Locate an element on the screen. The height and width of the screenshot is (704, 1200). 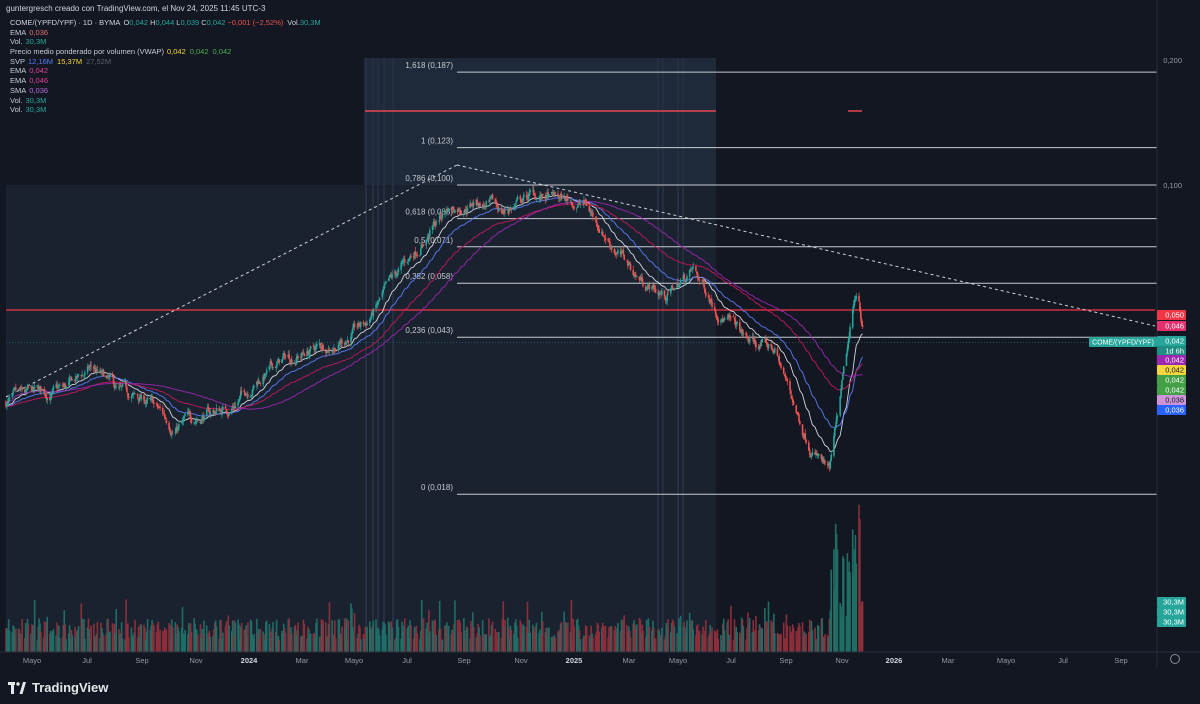
price-badge-label: 1d 6h is located at coordinates (1174, 351).